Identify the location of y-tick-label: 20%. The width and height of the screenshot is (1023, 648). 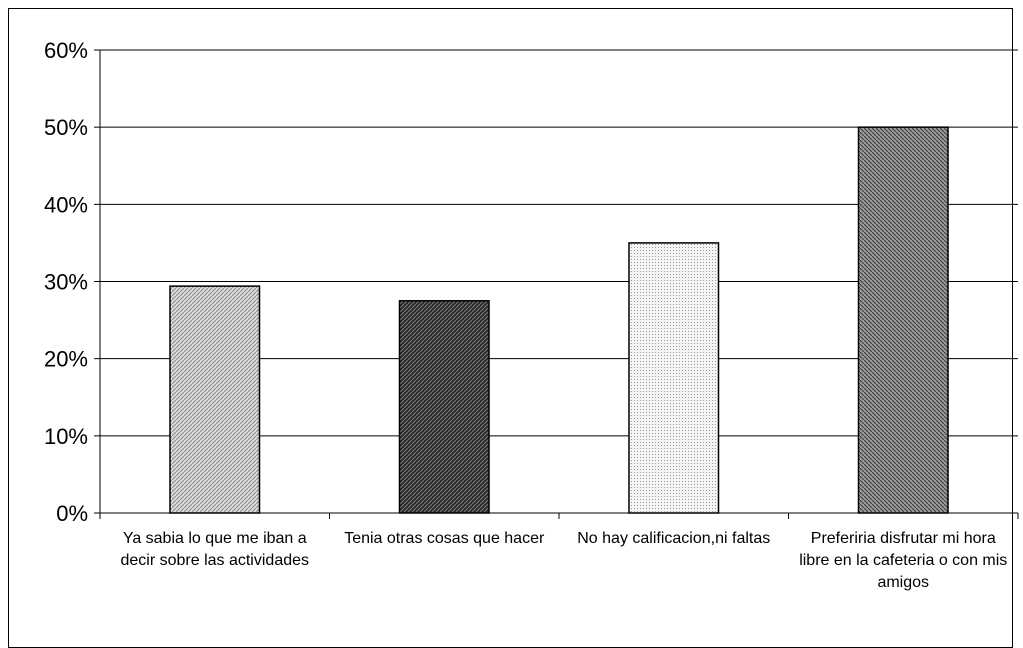
(66, 359).